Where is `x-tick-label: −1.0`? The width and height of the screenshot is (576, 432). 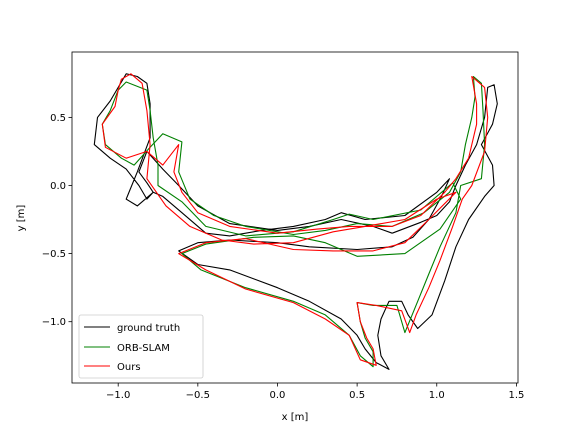 x-tick-label: −1.0 is located at coordinates (118, 395).